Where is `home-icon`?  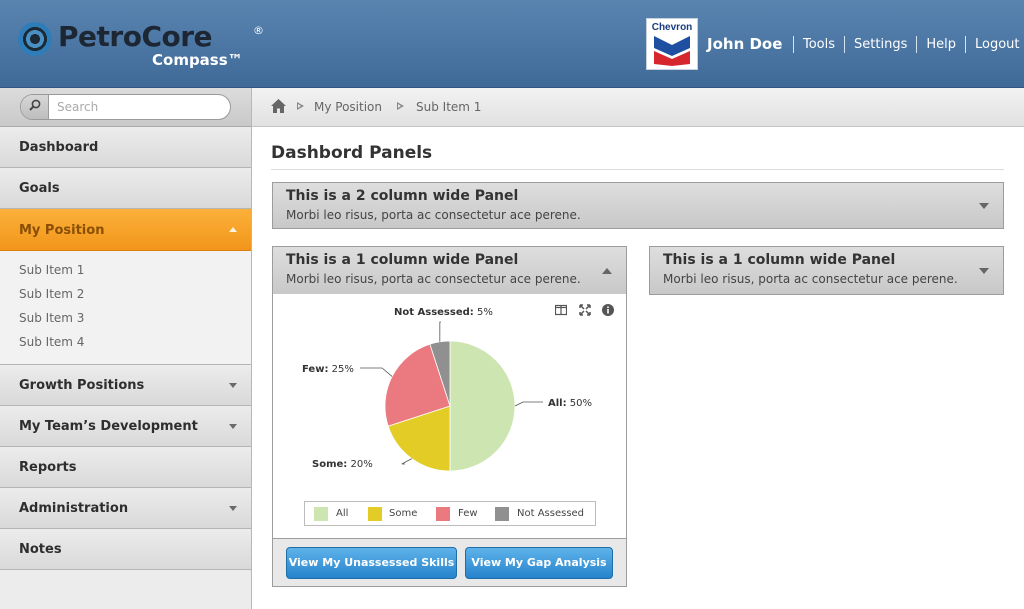
home-icon is located at coordinates (278, 106).